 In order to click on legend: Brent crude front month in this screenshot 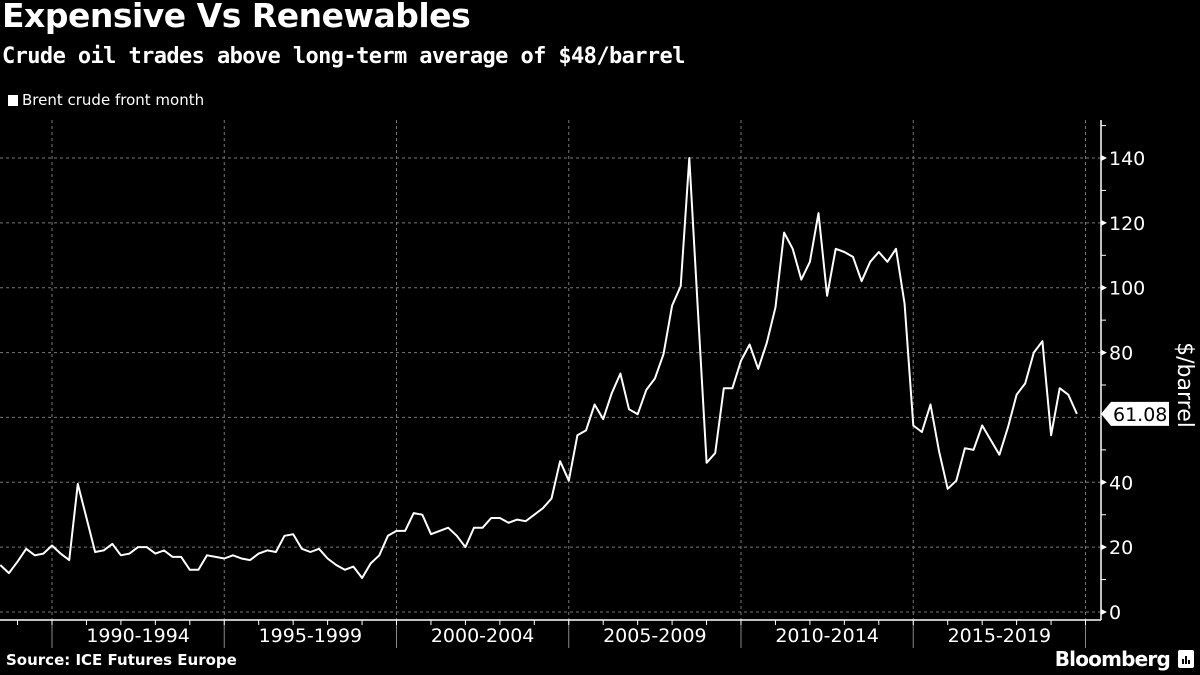, I will do `click(106, 100)`.